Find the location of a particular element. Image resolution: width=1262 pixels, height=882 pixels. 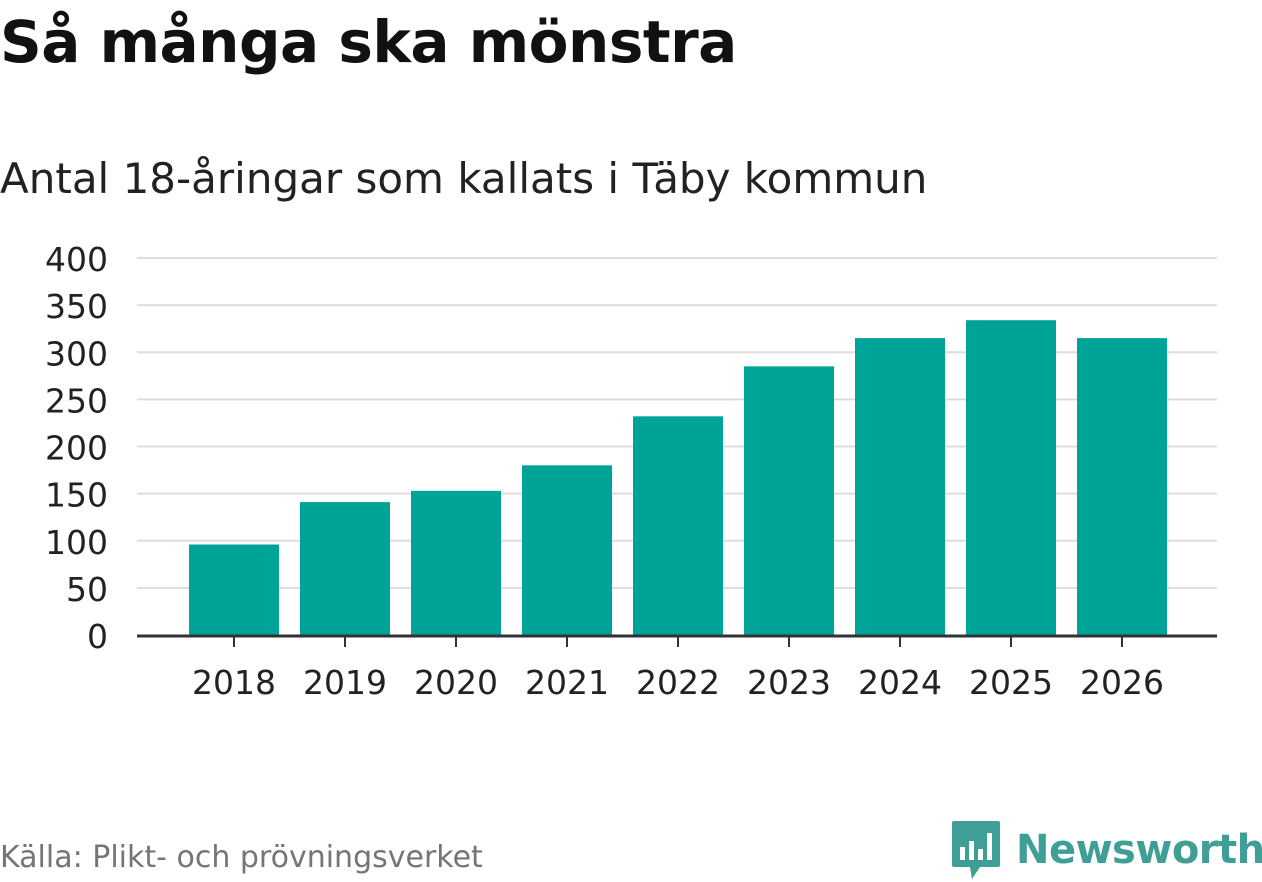

y-tick-label: 0 is located at coordinates (97, 636).